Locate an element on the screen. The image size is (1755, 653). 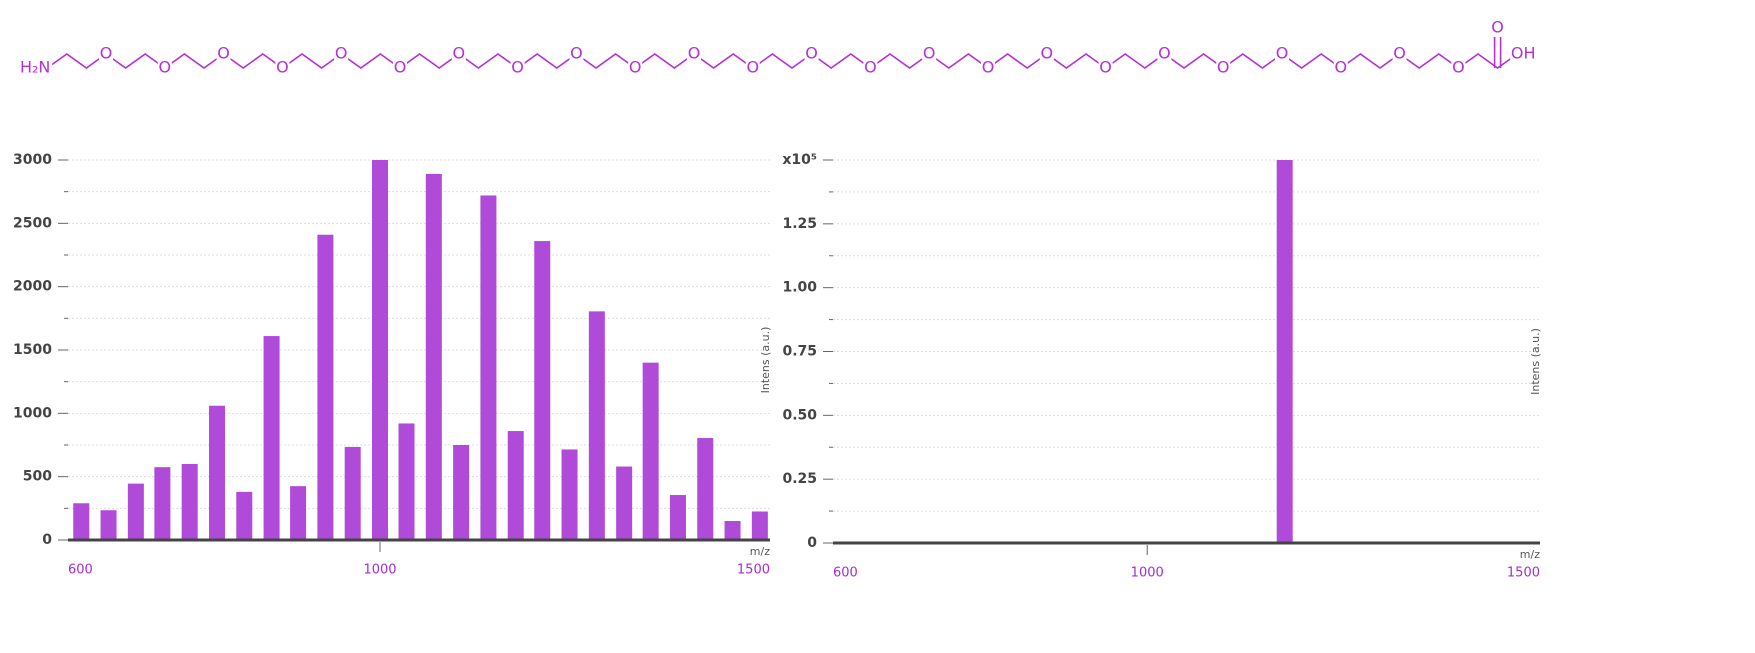
y-tick-label: 2000 is located at coordinates (32, 287).